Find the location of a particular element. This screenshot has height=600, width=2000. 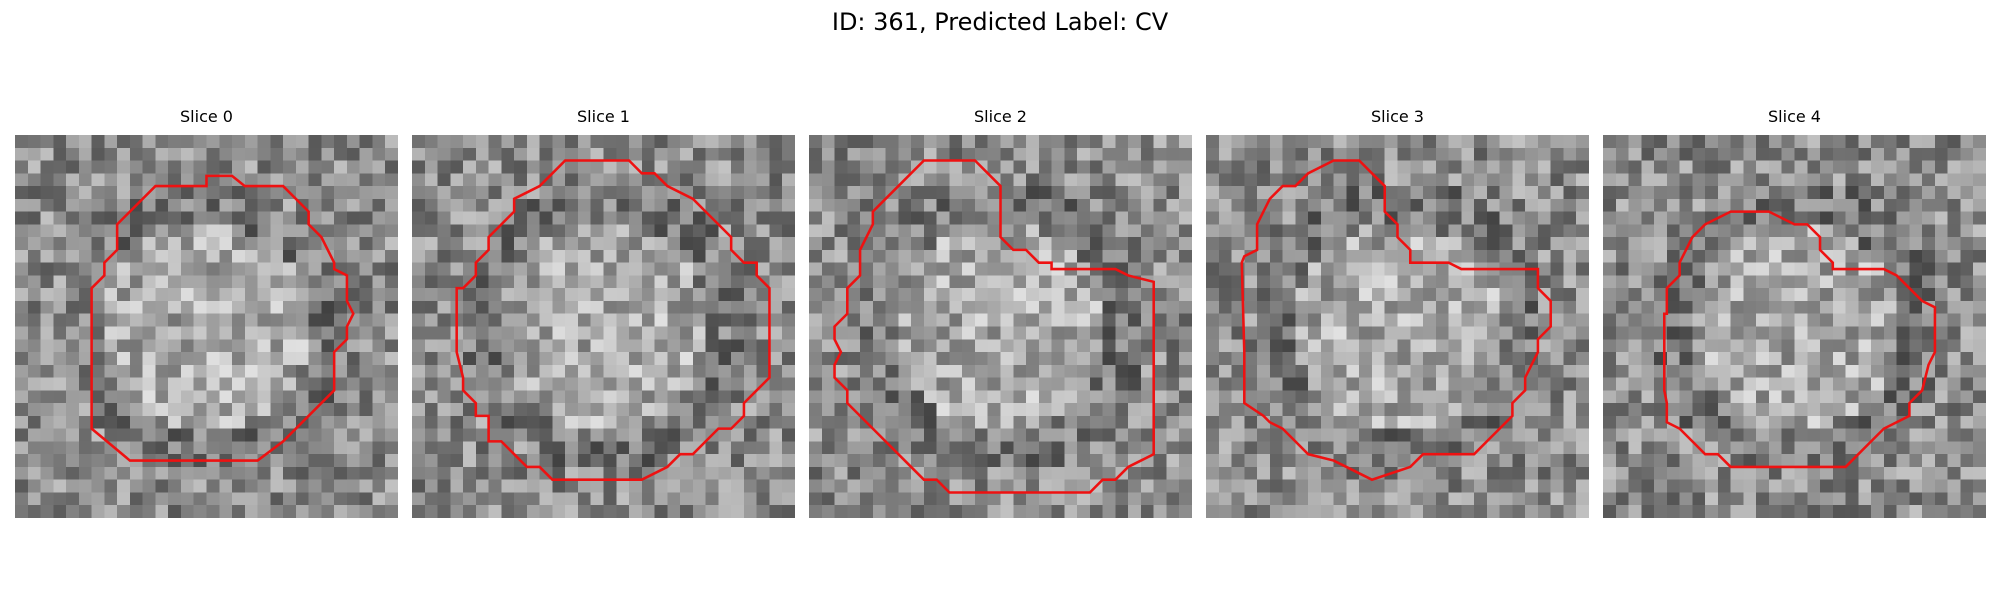

slice-title-3: Slice 3 is located at coordinates (1397, 116).